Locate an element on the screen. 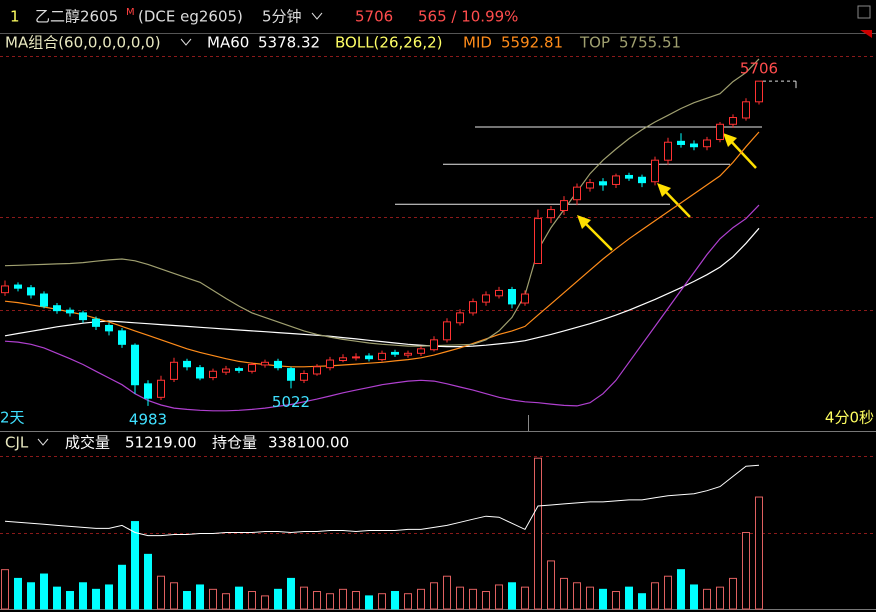 This screenshot has width=876, height=612. volume-dropdown is located at coordinates (43, 442).